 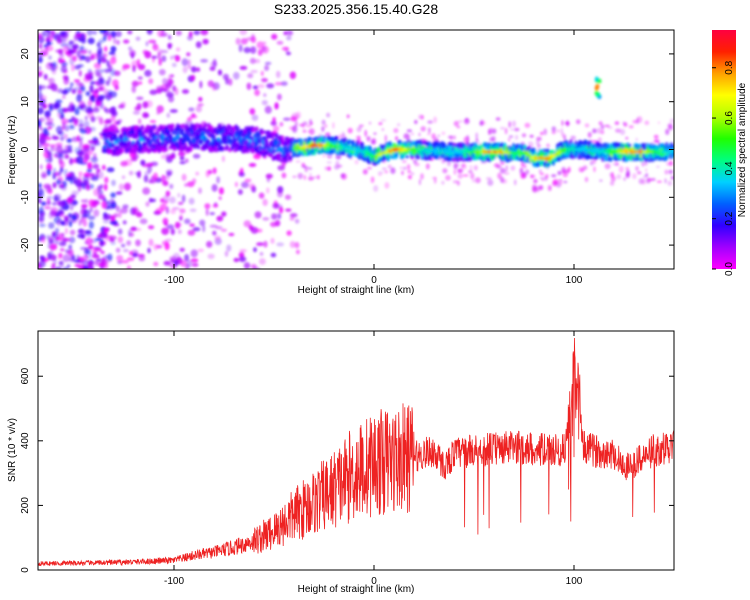 I want to click on y-tick-label: 400, so click(x=25, y=440).